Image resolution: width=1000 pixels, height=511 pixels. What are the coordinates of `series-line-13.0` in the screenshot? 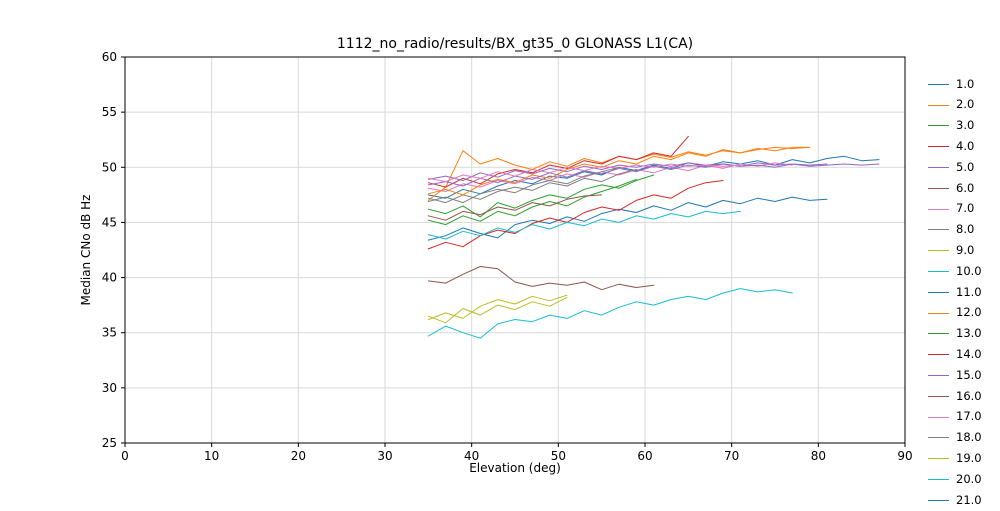 It's located at (532, 202).